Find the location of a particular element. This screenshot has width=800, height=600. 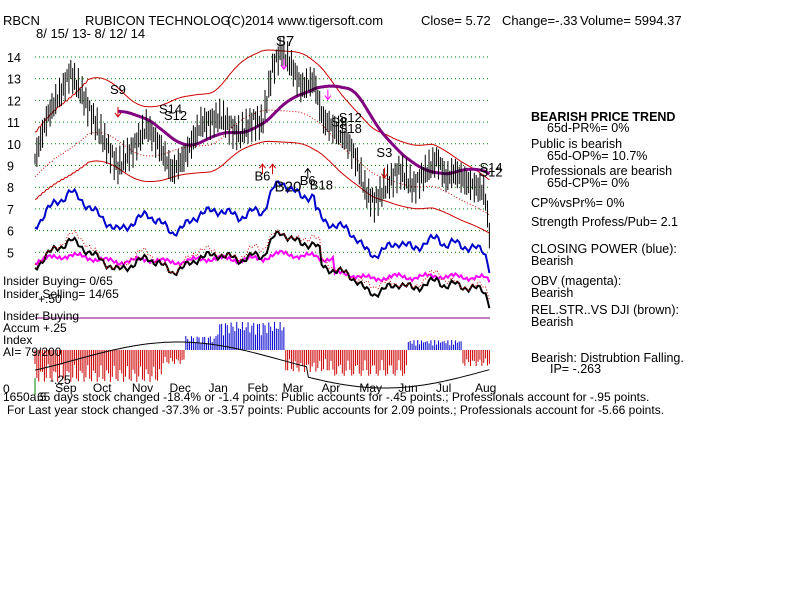

obv-line is located at coordinates (262, 266).